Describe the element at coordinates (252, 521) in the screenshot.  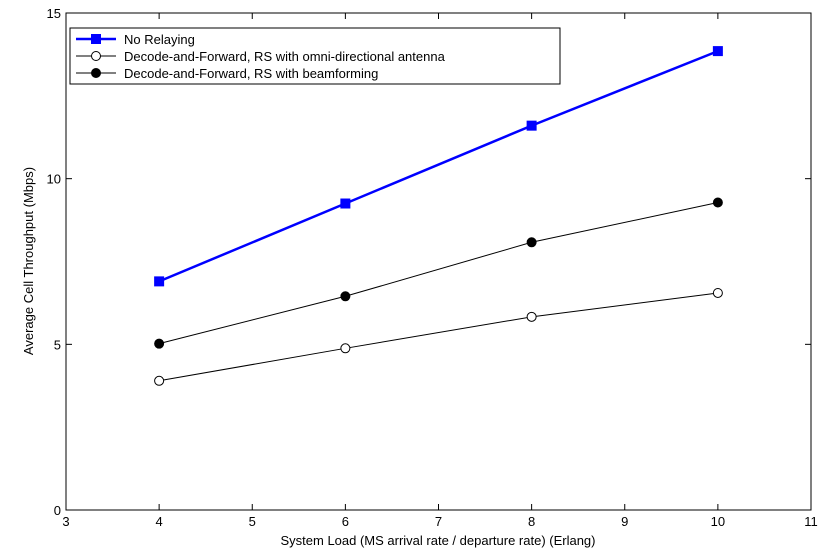
I see `x-tick-label: 5` at that location.